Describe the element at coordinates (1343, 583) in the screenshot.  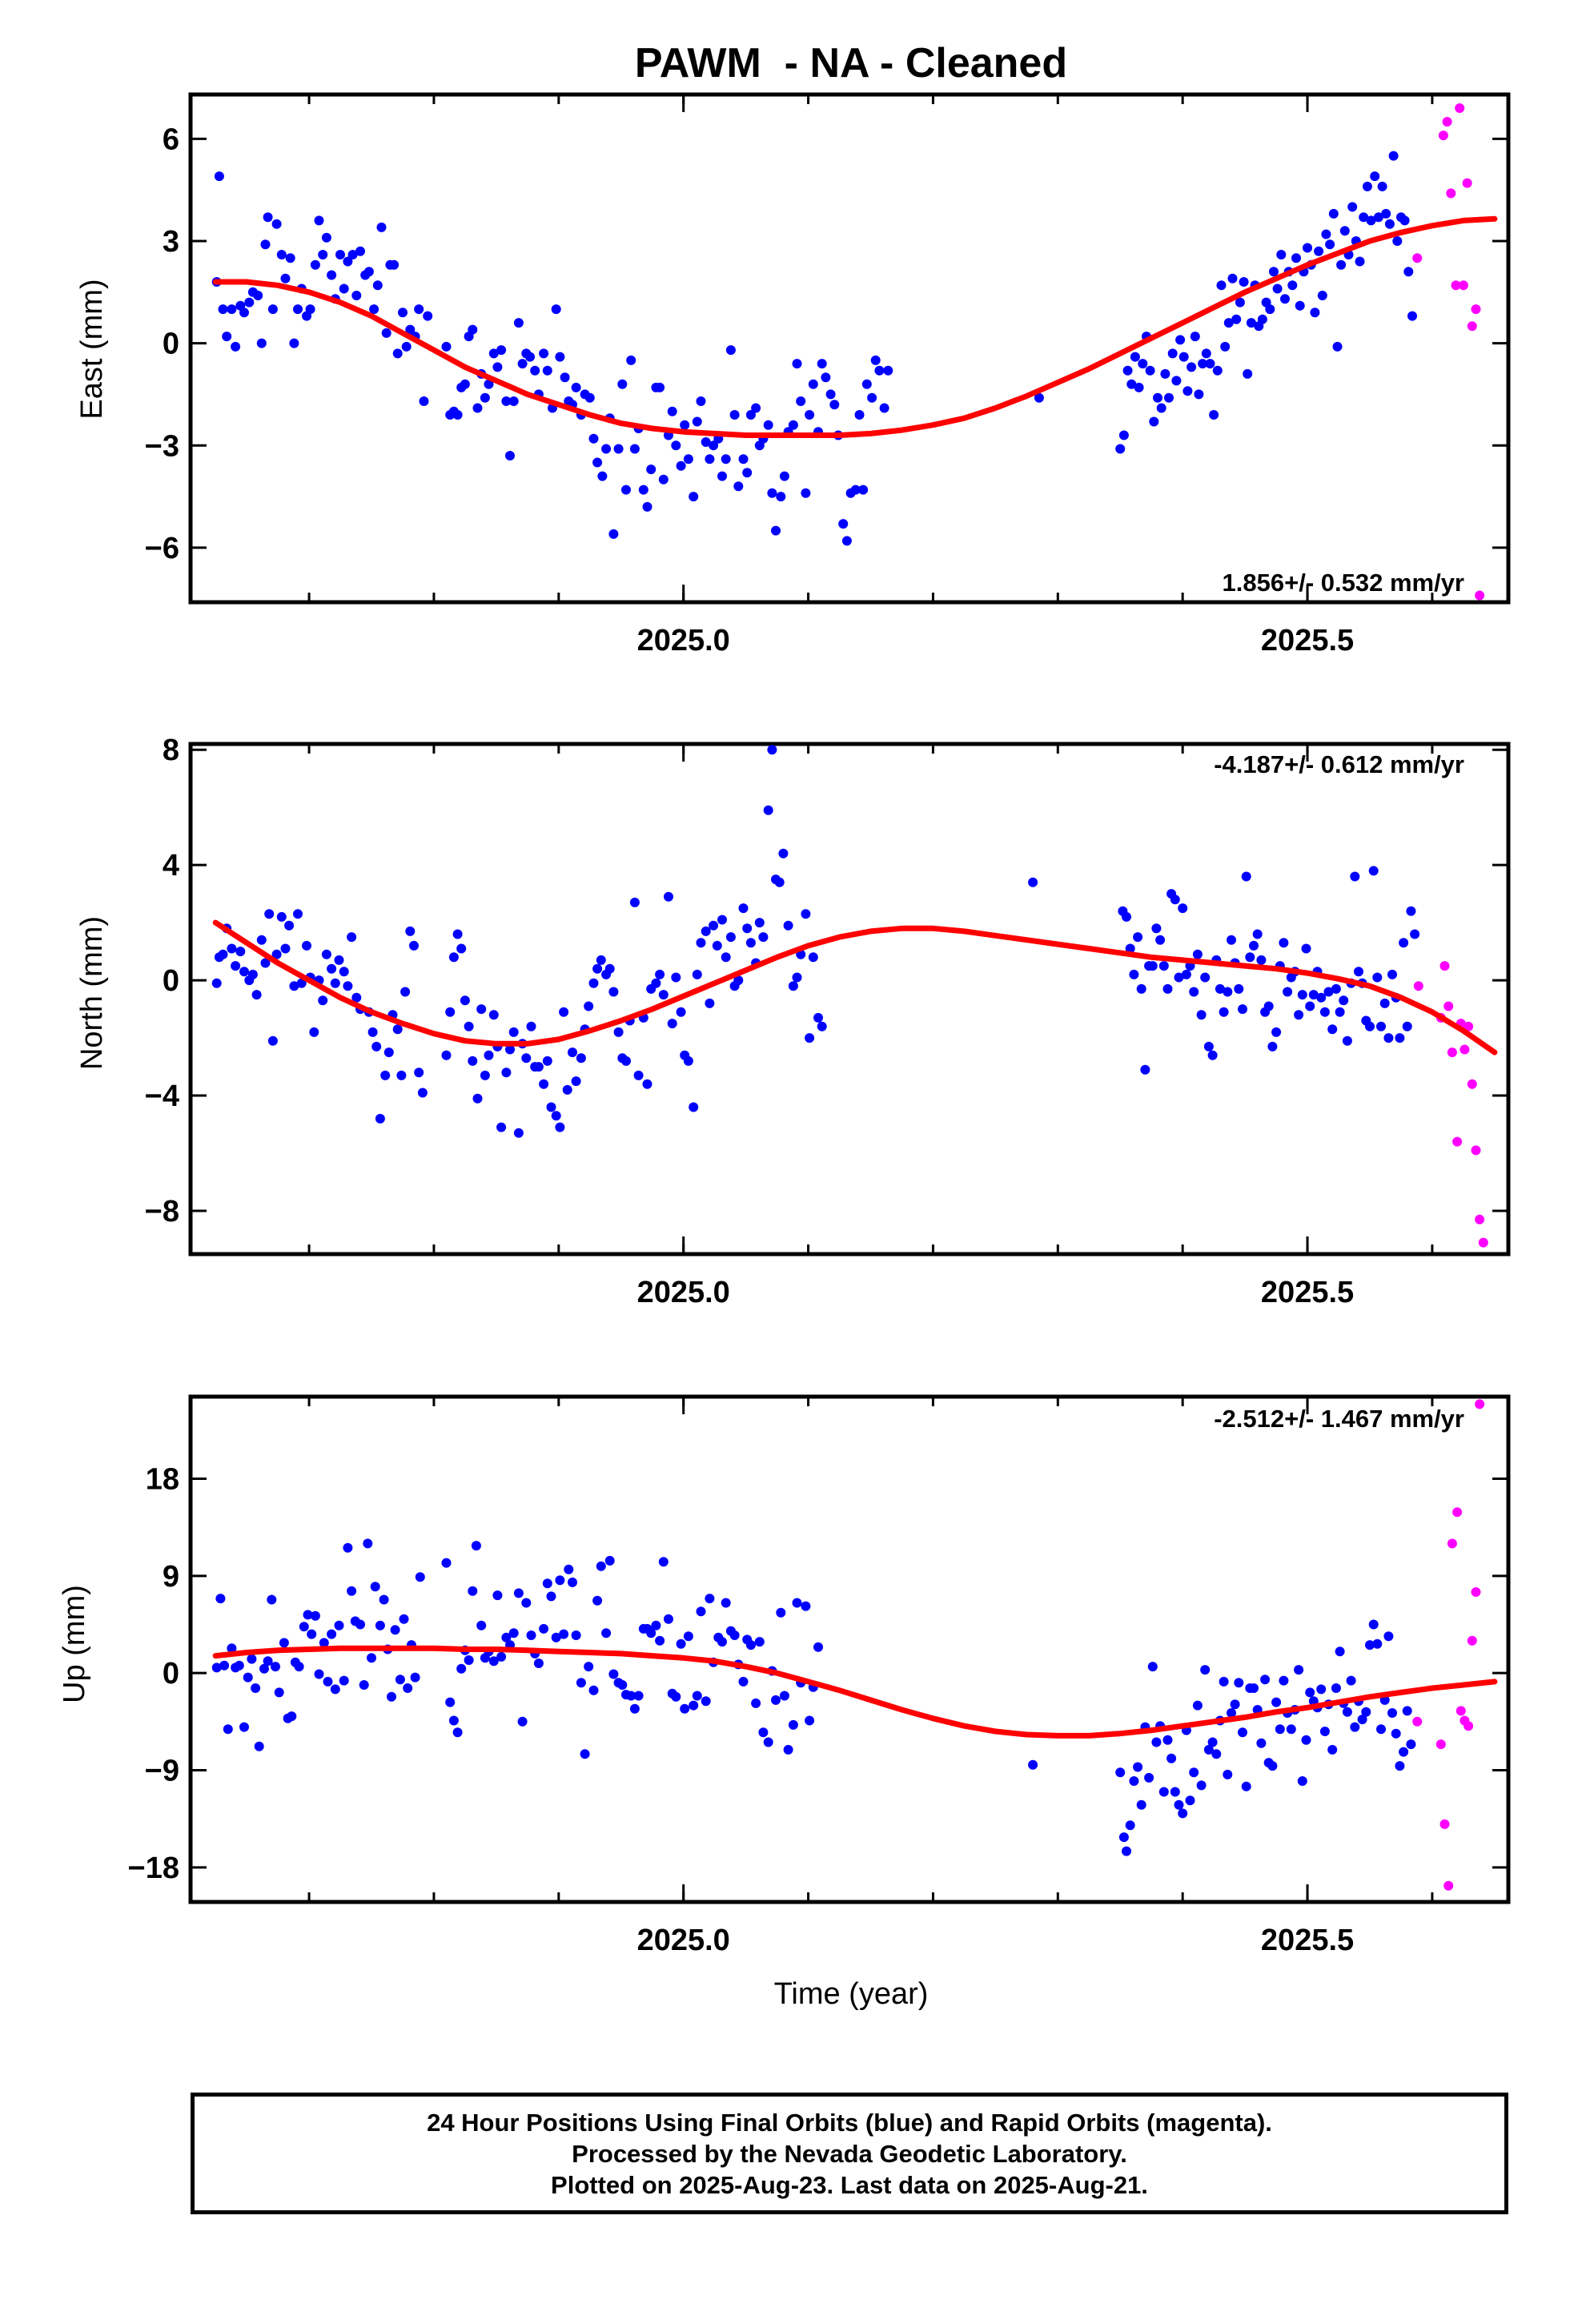
I see `east-rate-label: 1.856+/- 0.532 mm/yr` at that location.